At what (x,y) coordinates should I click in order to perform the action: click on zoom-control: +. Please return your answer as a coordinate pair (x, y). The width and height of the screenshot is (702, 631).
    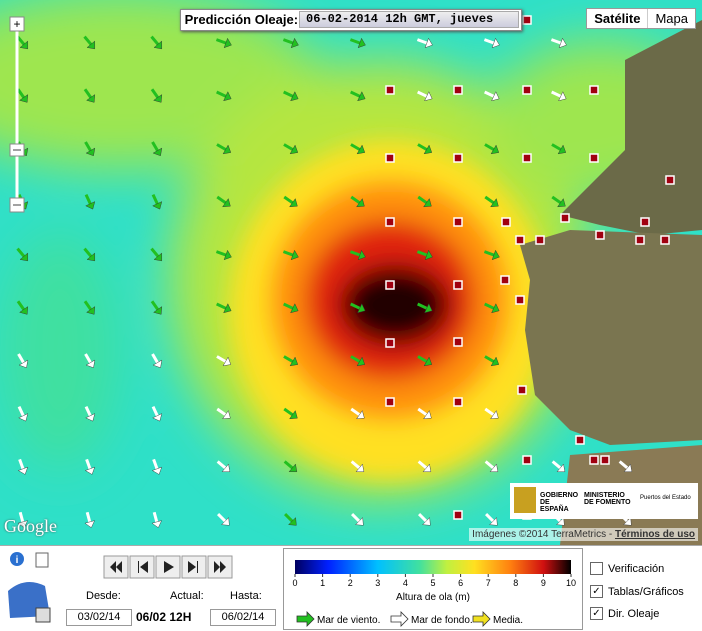
    Looking at the image, I should click on (17, 114).